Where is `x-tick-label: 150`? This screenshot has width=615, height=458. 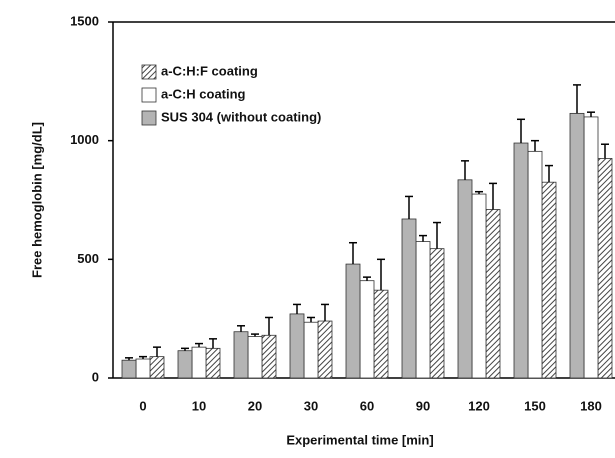
x-tick-label: 150 is located at coordinates (535, 405).